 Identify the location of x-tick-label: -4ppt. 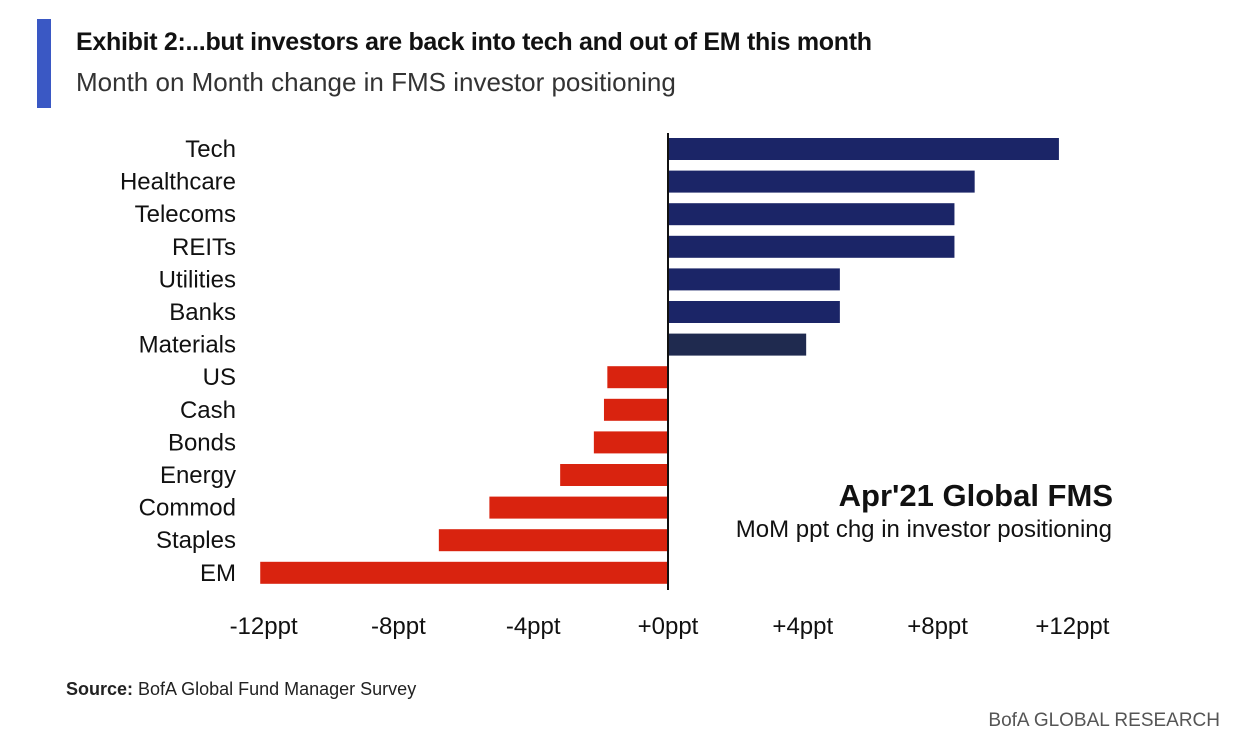
(533, 626).